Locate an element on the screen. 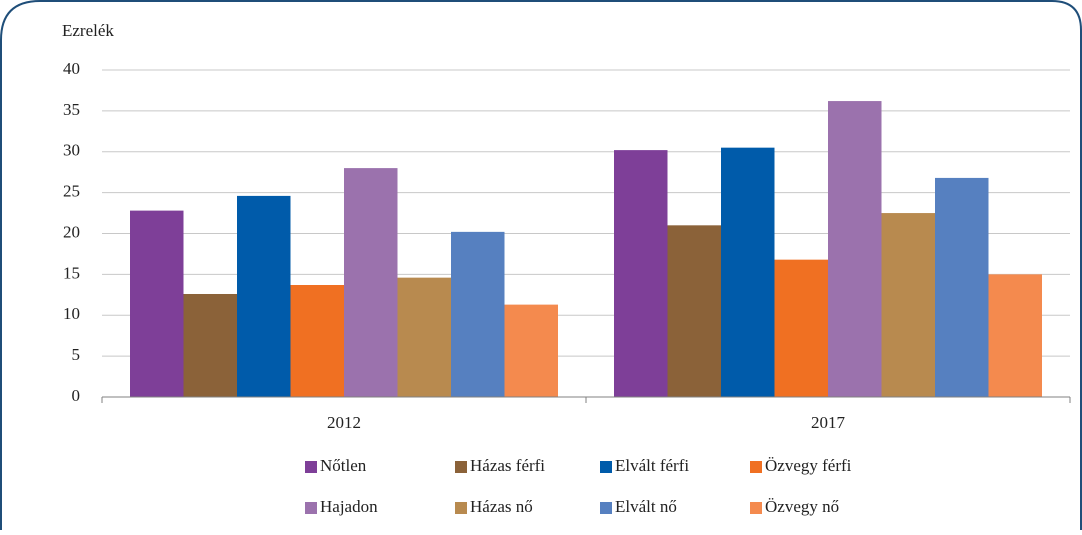 Image resolution: width=1082 pixels, height=535 pixels. legend-label: Nőtlen is located at coordinates (343, 465).